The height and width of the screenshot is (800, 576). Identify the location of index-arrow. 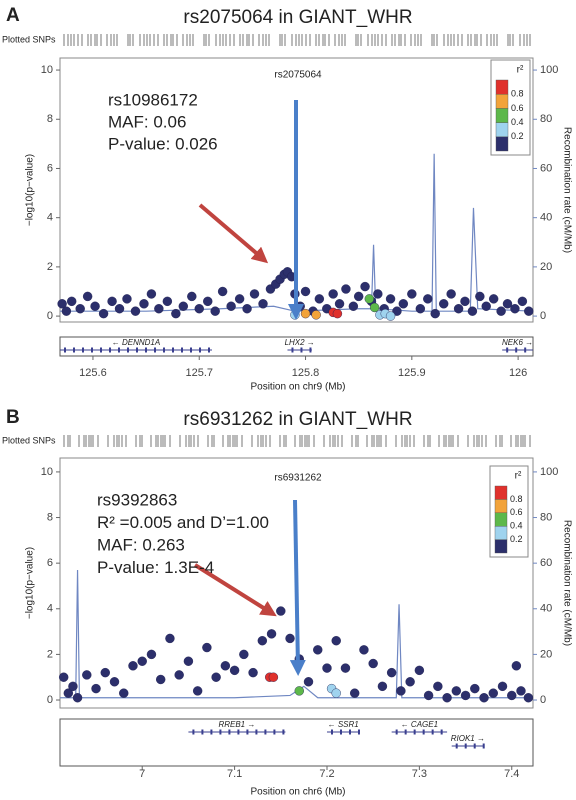
(297, 587).